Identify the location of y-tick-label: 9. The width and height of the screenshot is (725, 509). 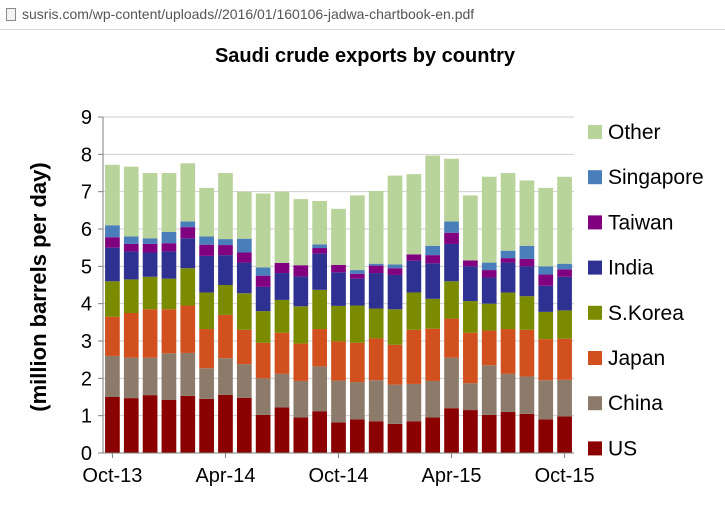
(86, 118).